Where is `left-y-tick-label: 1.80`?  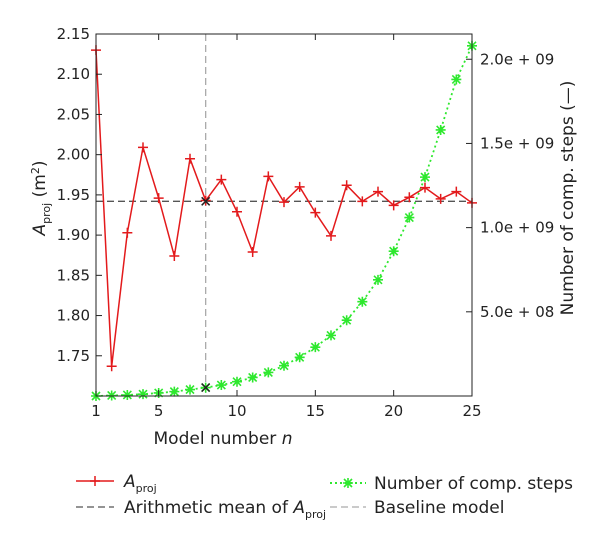 left-y-tick-label: 1.80 is located at coordinates (73, 316).